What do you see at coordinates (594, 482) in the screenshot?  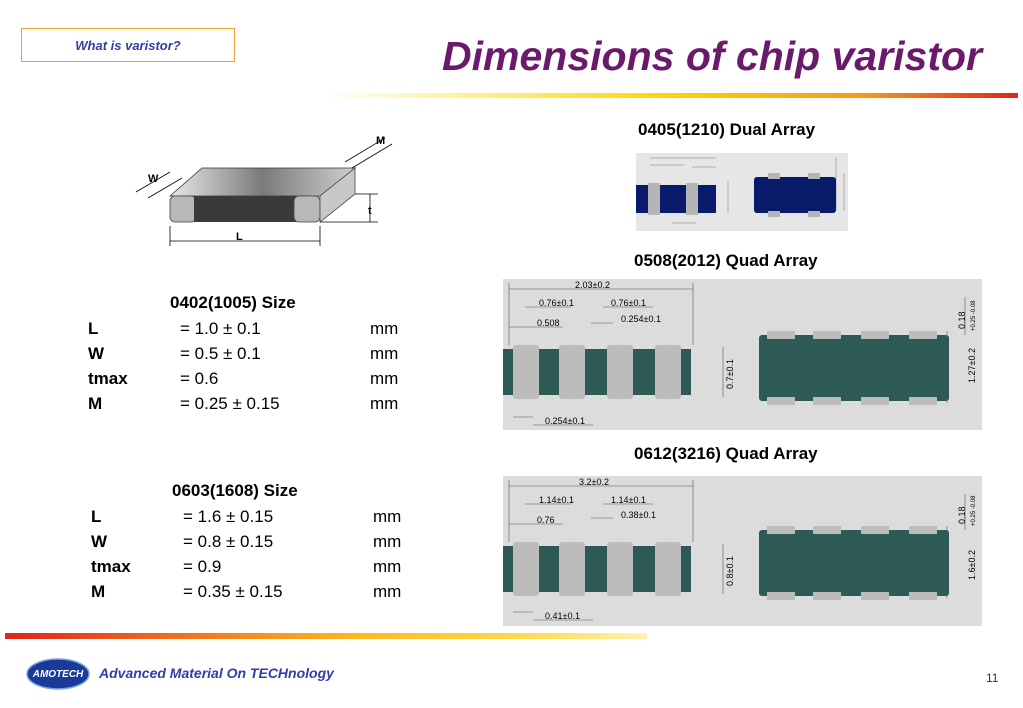 I see `dim-overall: 3.2±0.2` at bounding box center [594, 482].